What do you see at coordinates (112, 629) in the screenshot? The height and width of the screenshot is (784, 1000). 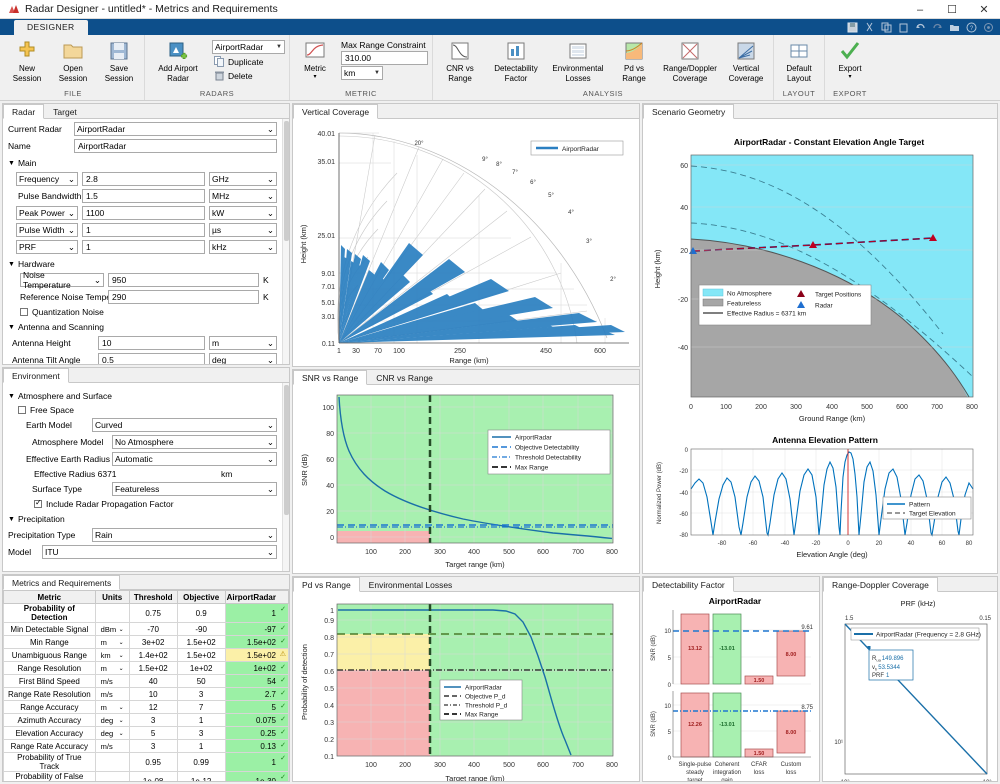 I see `metric-units-cell: dBm ⌄` at bounding box center [112, 629].